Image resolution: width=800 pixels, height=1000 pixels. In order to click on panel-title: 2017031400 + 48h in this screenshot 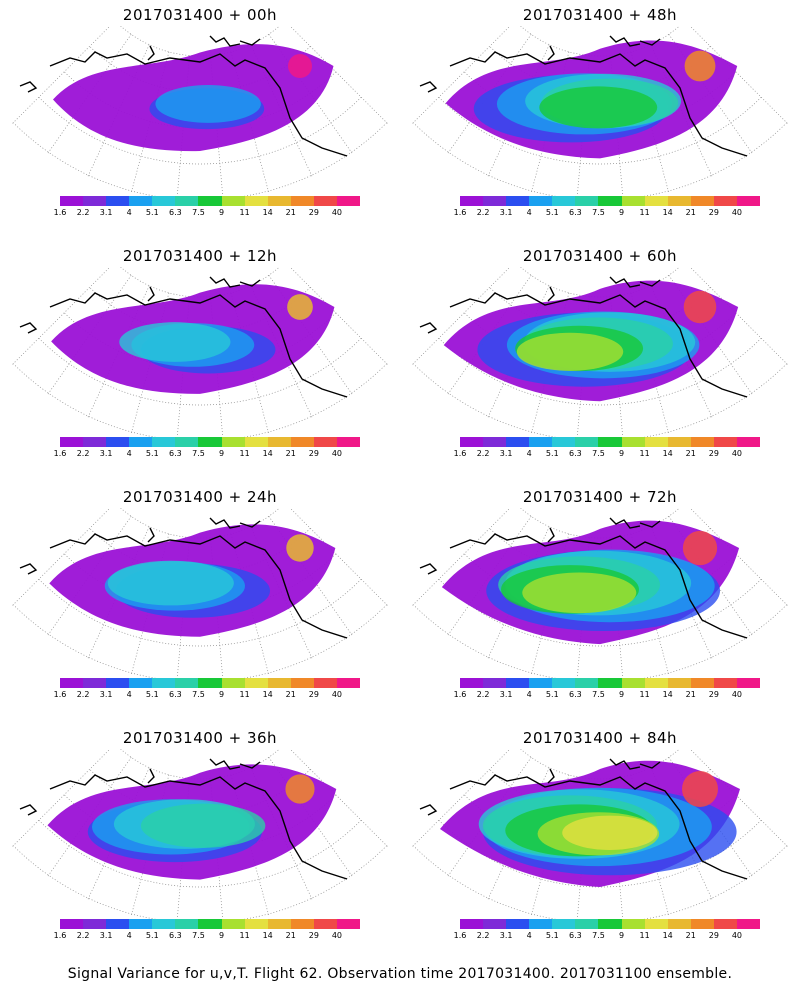, I will do `click(600, 15)`.